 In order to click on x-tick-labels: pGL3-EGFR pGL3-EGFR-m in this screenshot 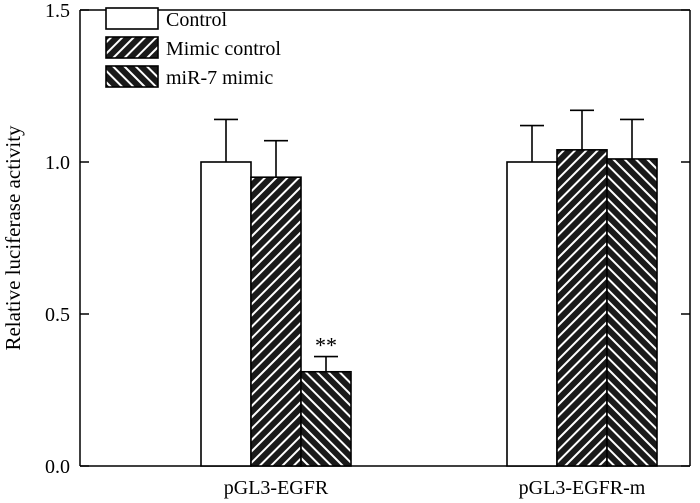, I will do `click(435, 488)`.